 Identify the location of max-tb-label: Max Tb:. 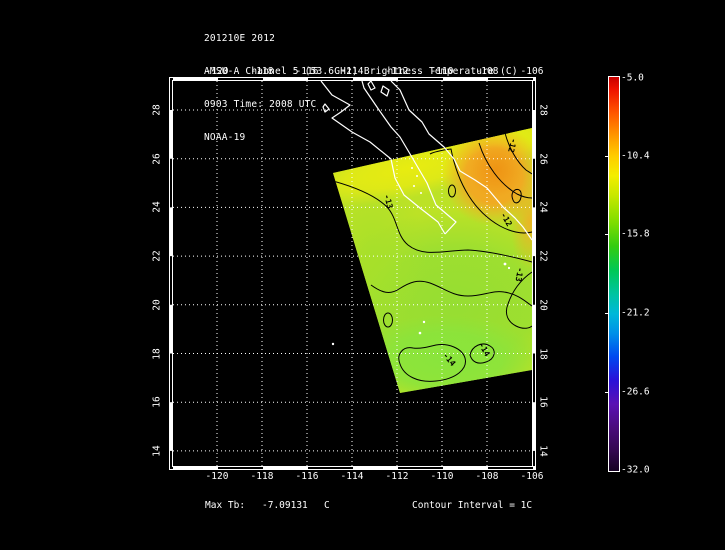
(225, 505).